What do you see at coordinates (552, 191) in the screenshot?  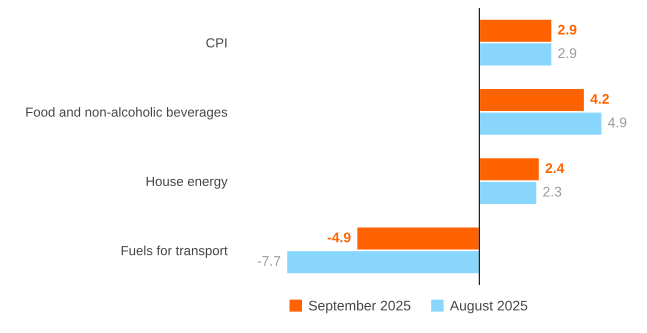 I see `data-label: 2.3` at bounding box center [552, 191].